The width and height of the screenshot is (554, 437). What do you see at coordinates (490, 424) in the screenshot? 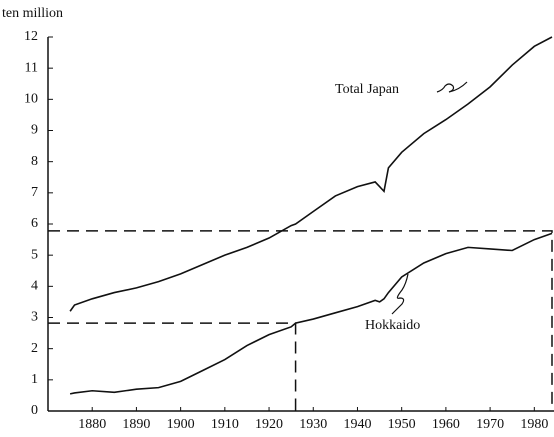
I see `x-tick-label: 1970` at bounding box center [490, 424].